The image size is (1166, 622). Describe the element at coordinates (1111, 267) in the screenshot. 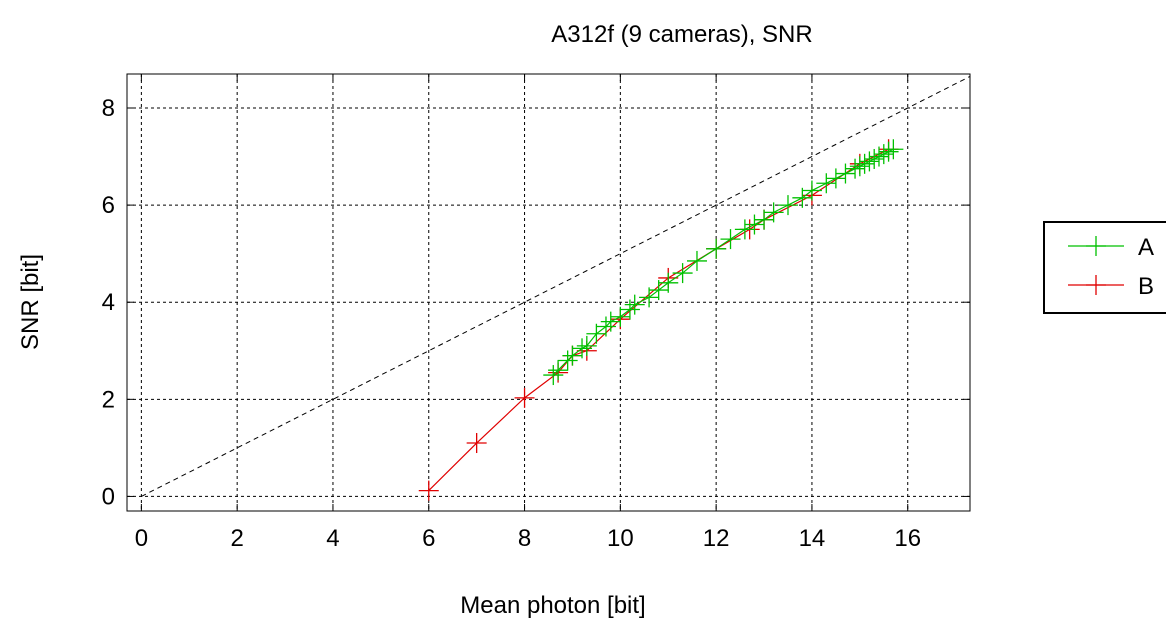

I see `legend-items: AB` at that location.